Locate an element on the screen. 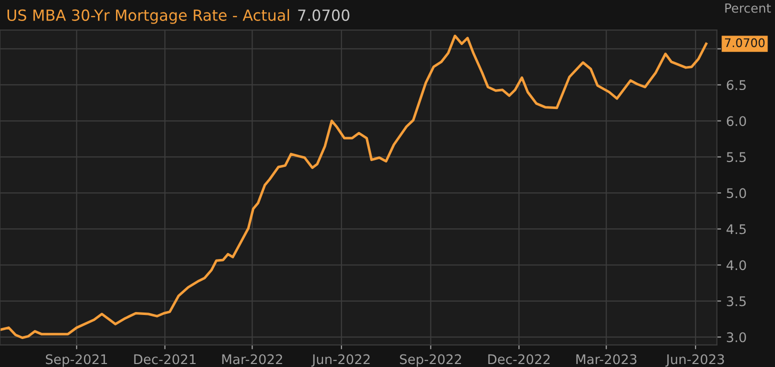  y-tick-label: 4.5 is located at coordinates (736, 229).